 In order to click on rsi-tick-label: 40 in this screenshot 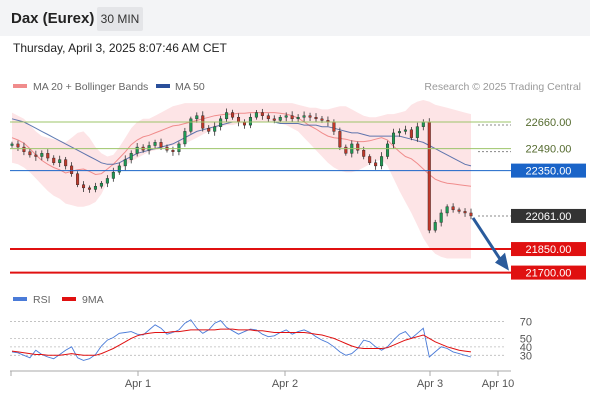, I will do `click(526, 348)`.